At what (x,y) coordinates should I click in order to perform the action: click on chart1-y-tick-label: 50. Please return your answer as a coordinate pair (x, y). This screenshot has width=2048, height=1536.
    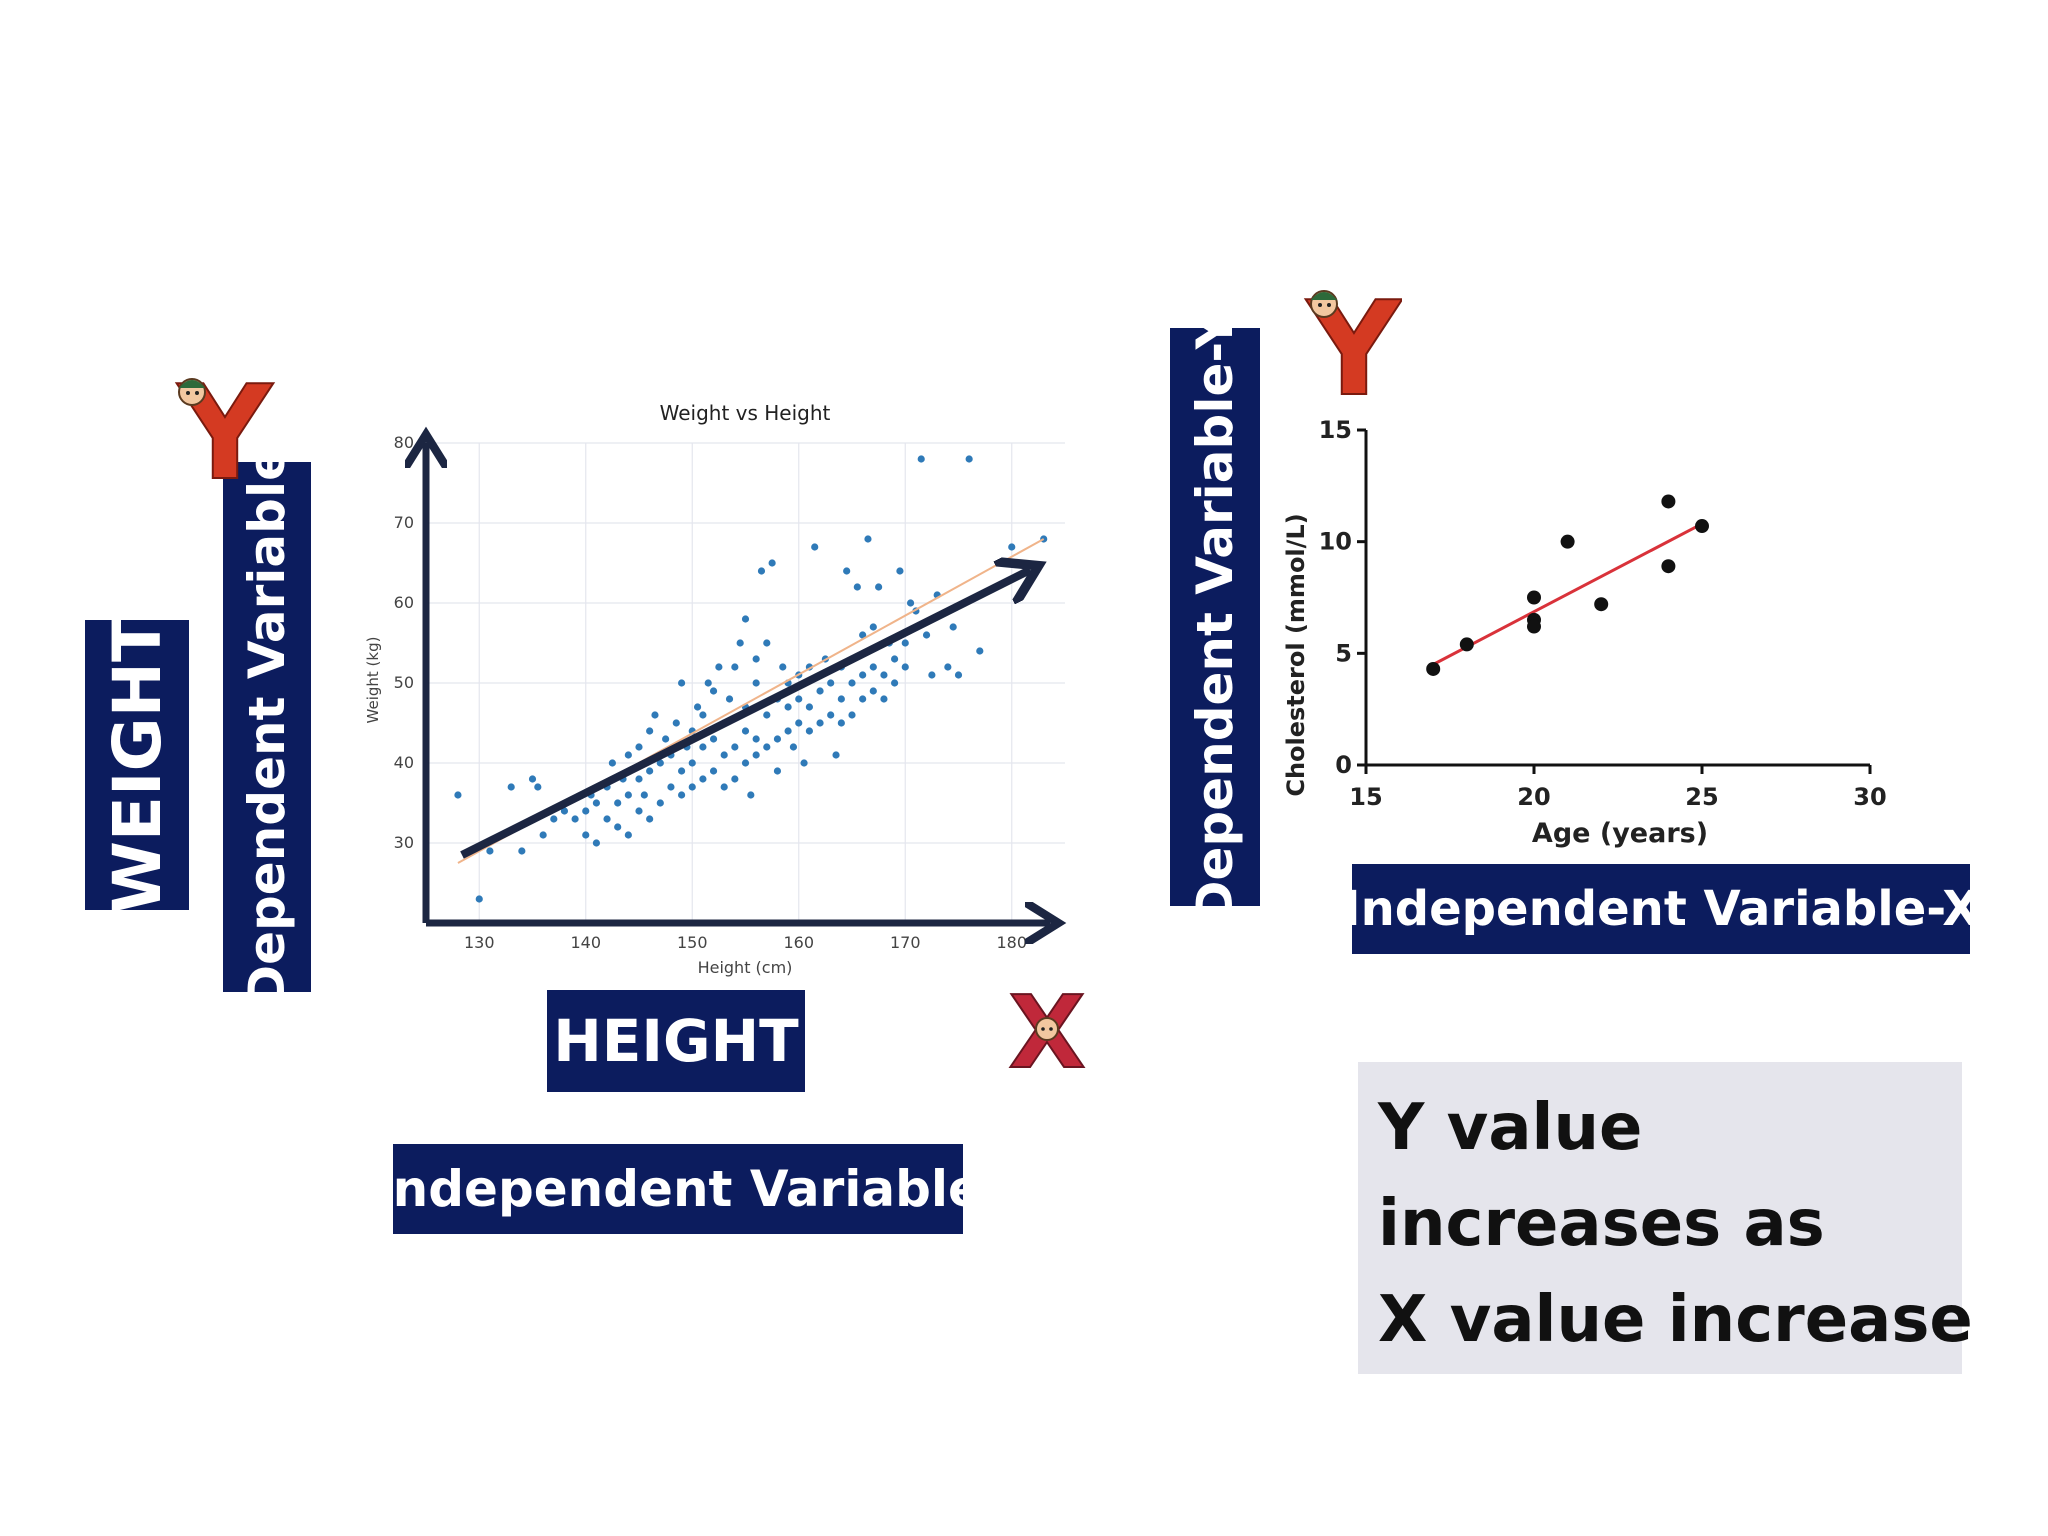
    Looking at the image, I should click on (404, 682).